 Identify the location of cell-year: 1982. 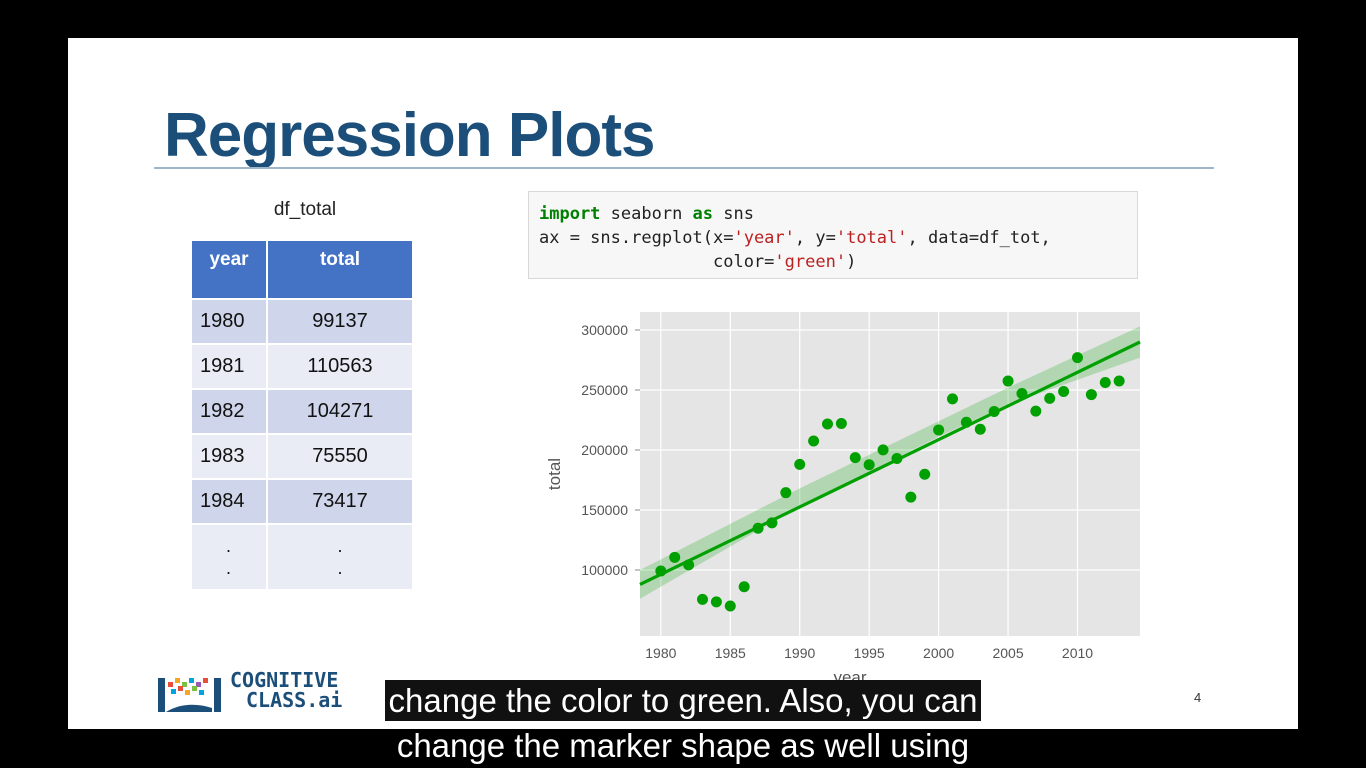
(229, 411).